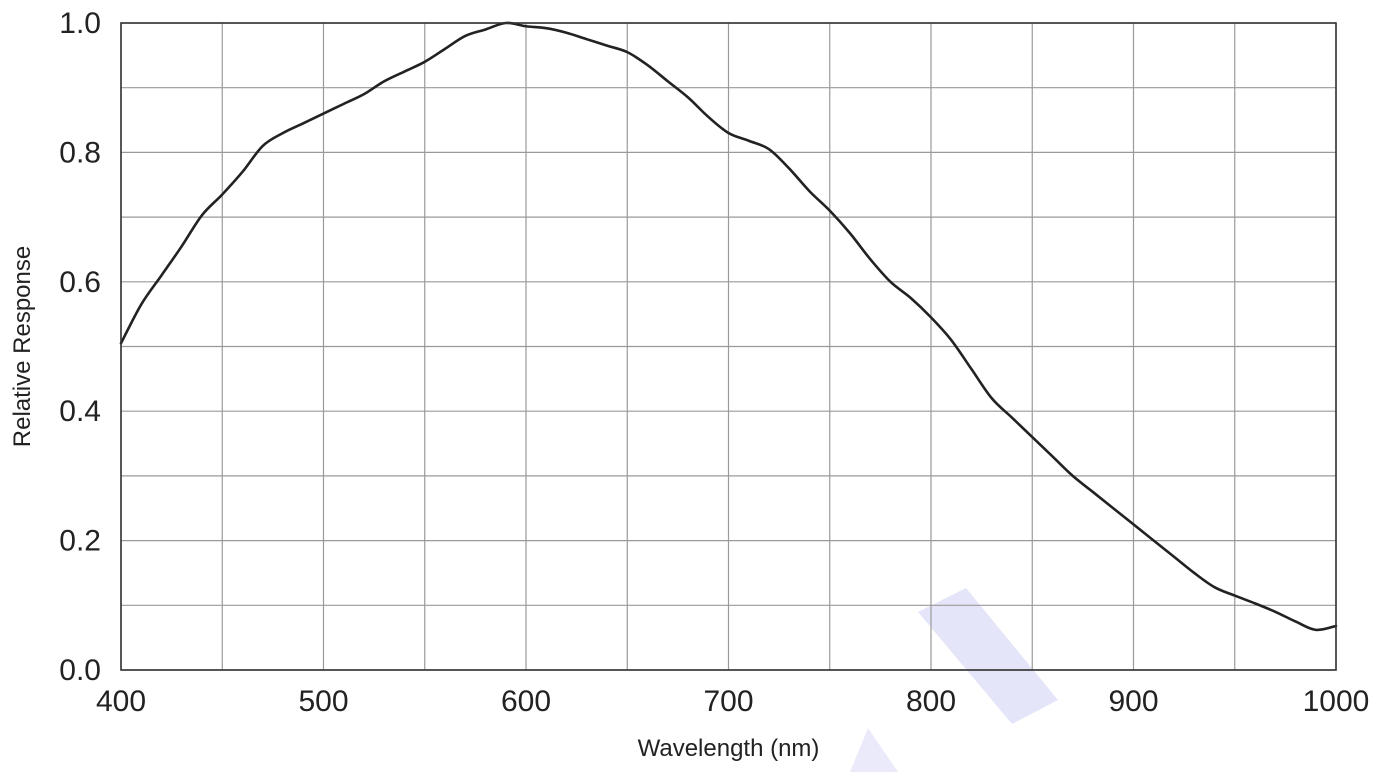 This screenshot has width=1394, height=772. Describe the element at coordinates (80, 541) in the screenshot. I see `y-tick-label: 0.2` at that location.